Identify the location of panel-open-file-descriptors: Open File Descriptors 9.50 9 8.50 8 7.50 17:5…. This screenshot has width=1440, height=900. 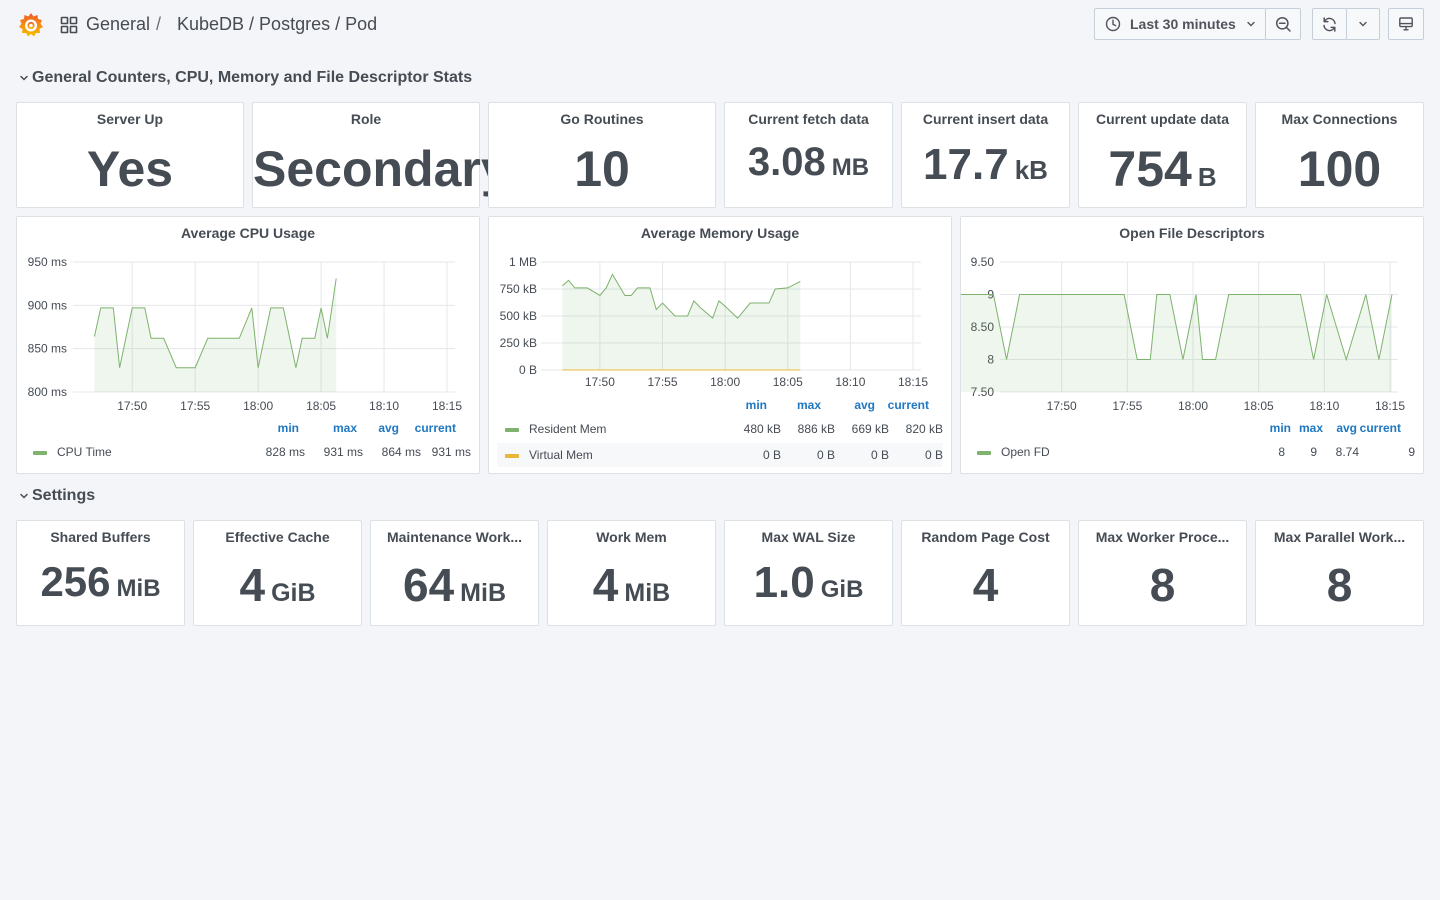
(1192, 345).